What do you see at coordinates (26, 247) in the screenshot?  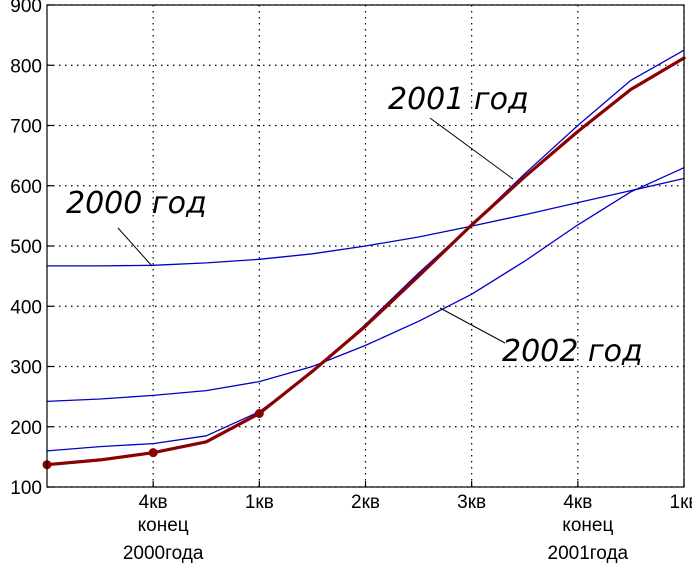 I see `y-tick-label-4: 500` at bounding box center [26, 247].